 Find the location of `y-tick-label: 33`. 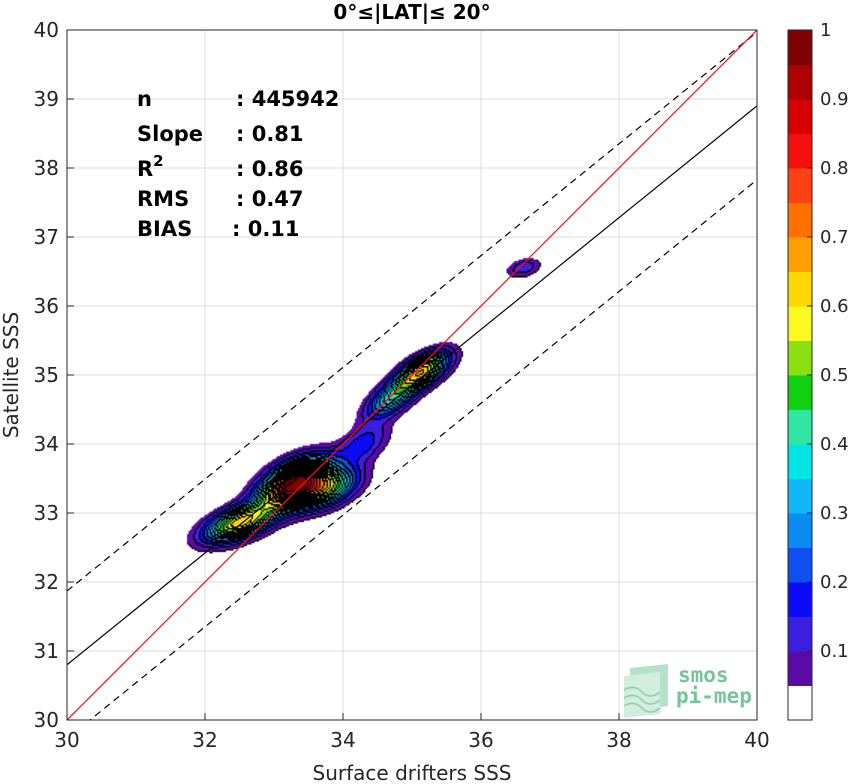

y-tick-label: 33 is located at coordinates (46, 513).